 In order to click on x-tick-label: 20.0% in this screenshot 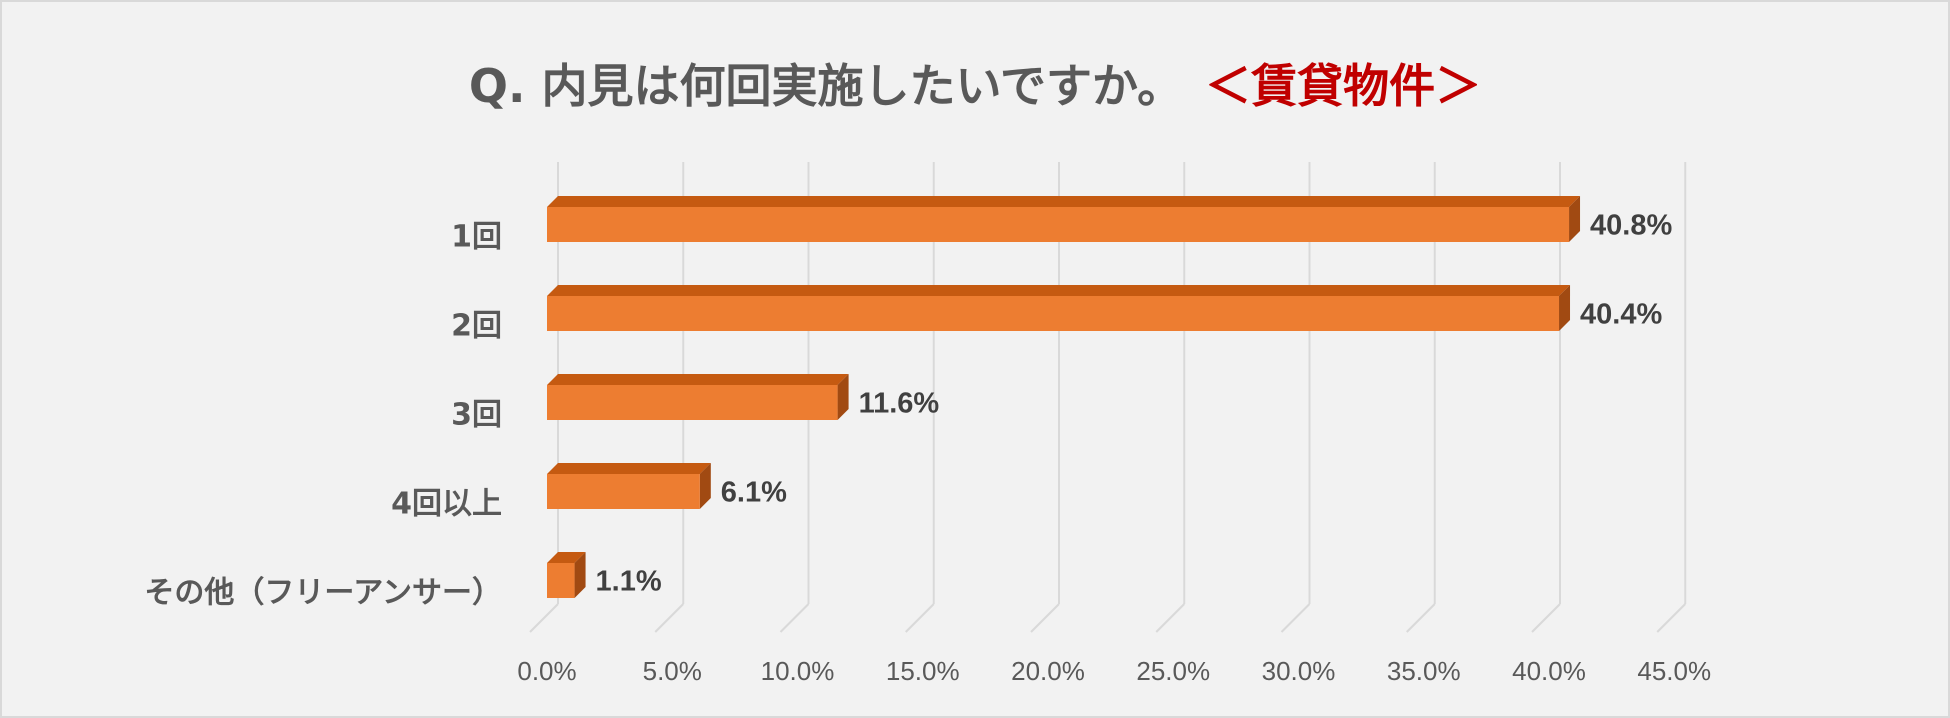, I will do `click(1048, 671)`.